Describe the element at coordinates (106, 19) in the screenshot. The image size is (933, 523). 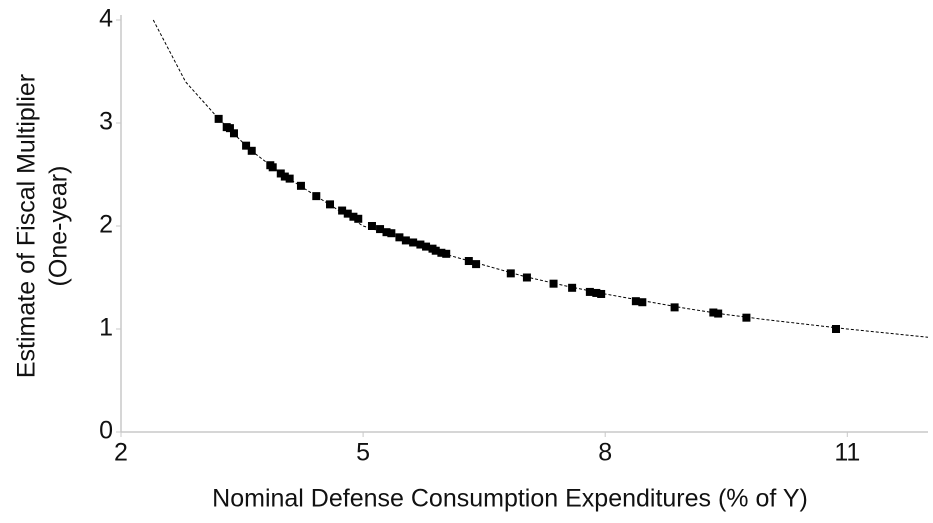
I see `y-tick-label: 4` at that location.